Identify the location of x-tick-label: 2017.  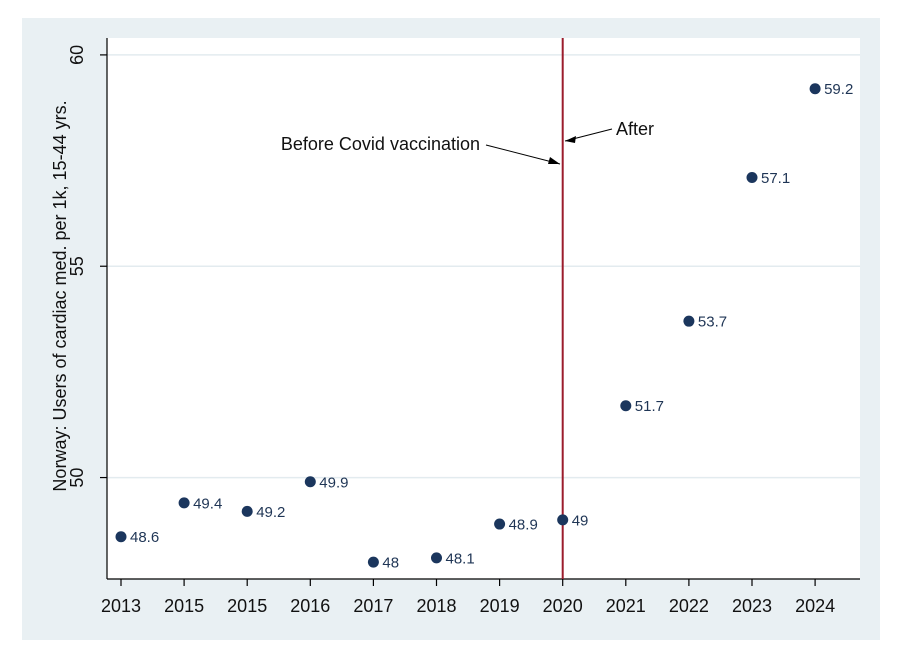
(373, 606).